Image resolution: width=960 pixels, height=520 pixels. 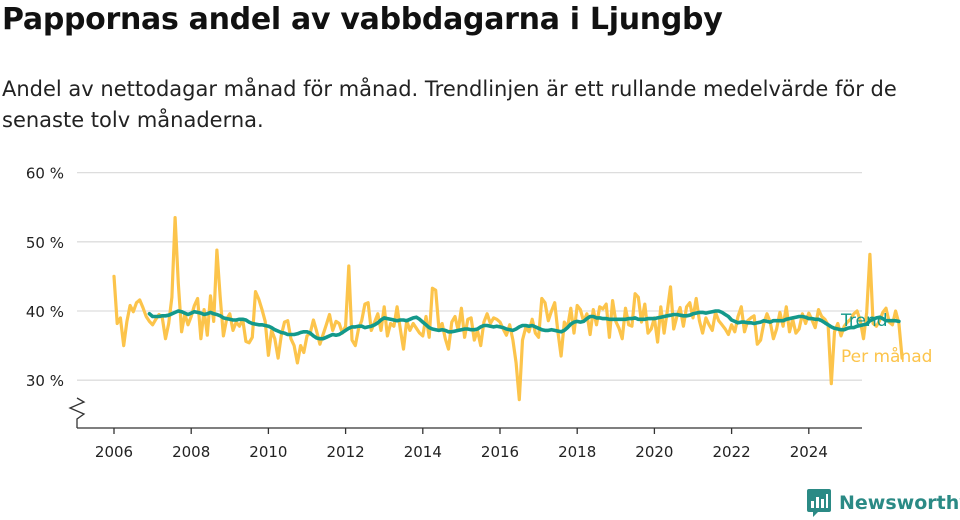 What do you see at coordinates (45, 381) in the screenshot?
I see `y-tick-label: 30 %` at bounding box center [45, 381].